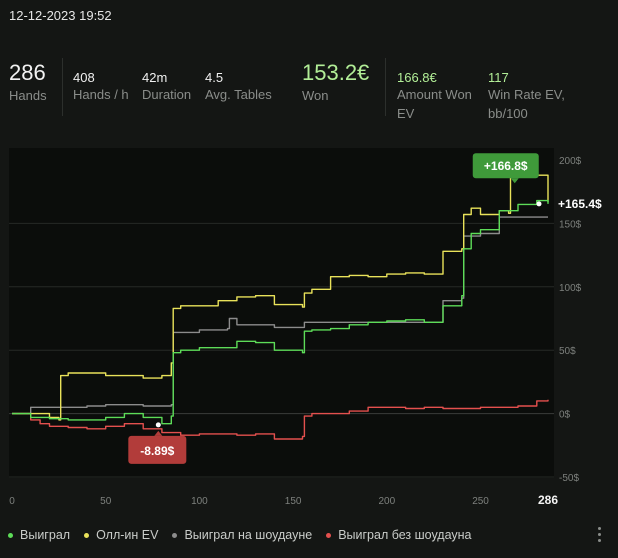 This screenshot has width=618, height=558. I want to click on win-rate-ev-value: 117, so click(498, 77).